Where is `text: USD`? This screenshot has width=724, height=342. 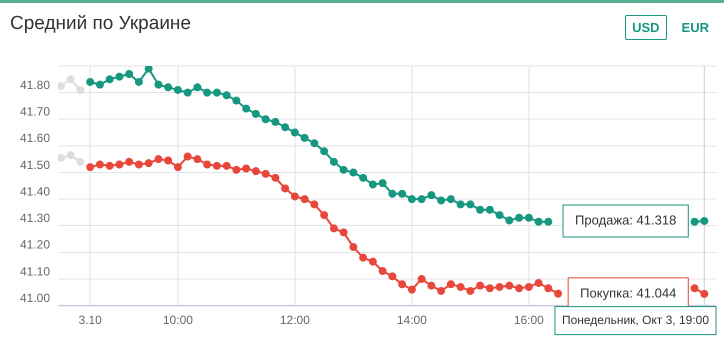 text: USD is located at coordinates (646, 27).